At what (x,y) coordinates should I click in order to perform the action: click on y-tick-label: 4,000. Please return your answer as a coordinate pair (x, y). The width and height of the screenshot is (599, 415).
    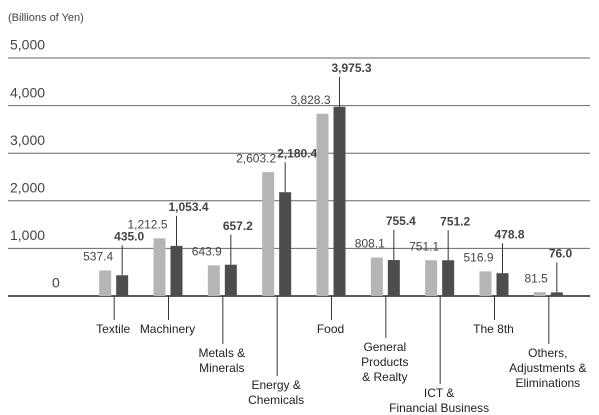
    Looking at the image, I should click on (27, 92).